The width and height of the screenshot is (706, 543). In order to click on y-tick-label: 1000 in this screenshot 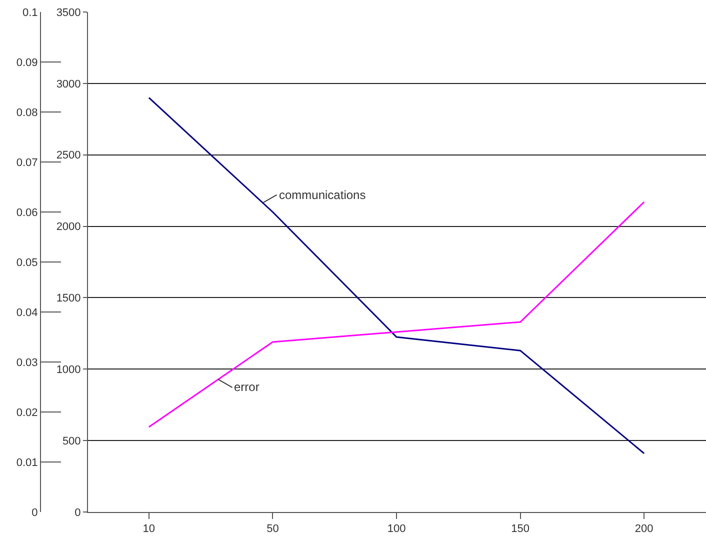, I will do `click(68, 370)`.